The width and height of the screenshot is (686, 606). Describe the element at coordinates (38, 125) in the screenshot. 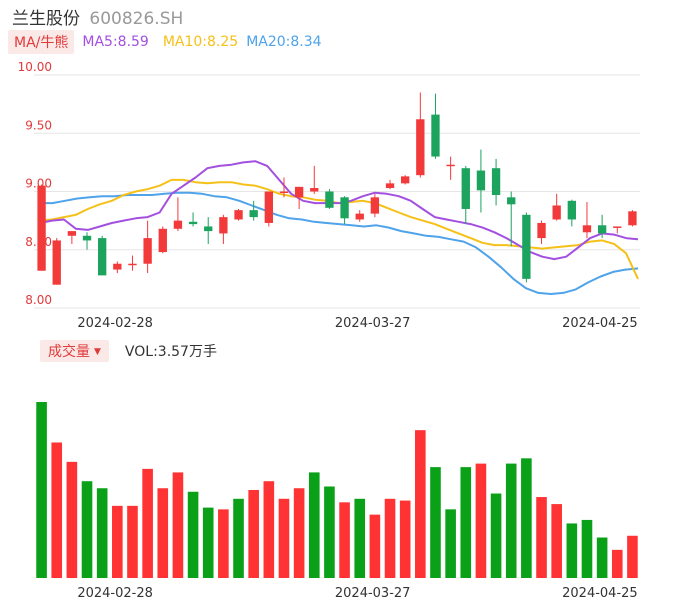

I see `price-tick-label: 9.50` at that location.